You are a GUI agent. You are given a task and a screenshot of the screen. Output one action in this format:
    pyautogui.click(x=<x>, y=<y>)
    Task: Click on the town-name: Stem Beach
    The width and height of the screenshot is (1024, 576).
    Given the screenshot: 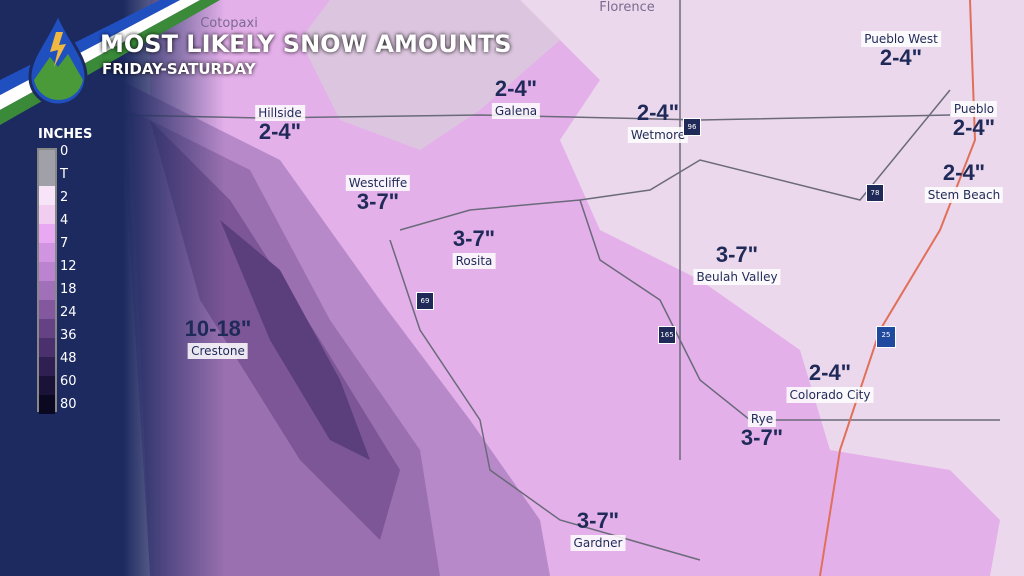 What is the action you would take?
    pyautogui.click(x=964, y=195)
    